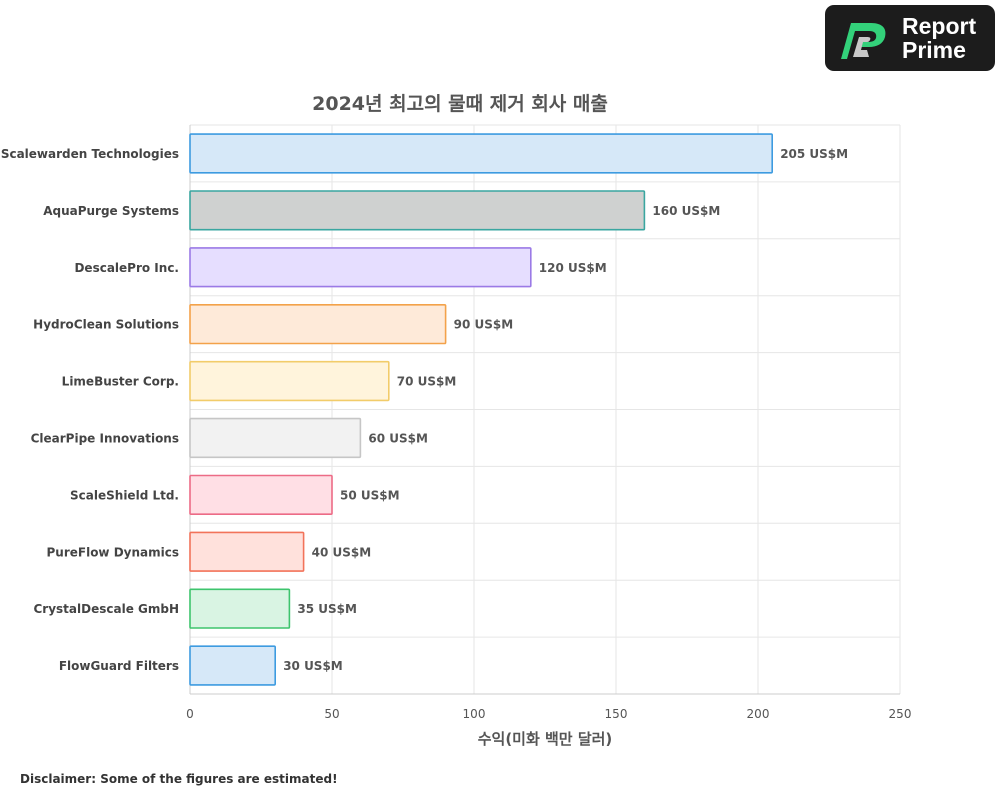 The height and width of the screenshot is (800, 1000). Describe the element at coordinates (427, 382) in the screenshot. I see `data-label: 70 US$M` at that location.